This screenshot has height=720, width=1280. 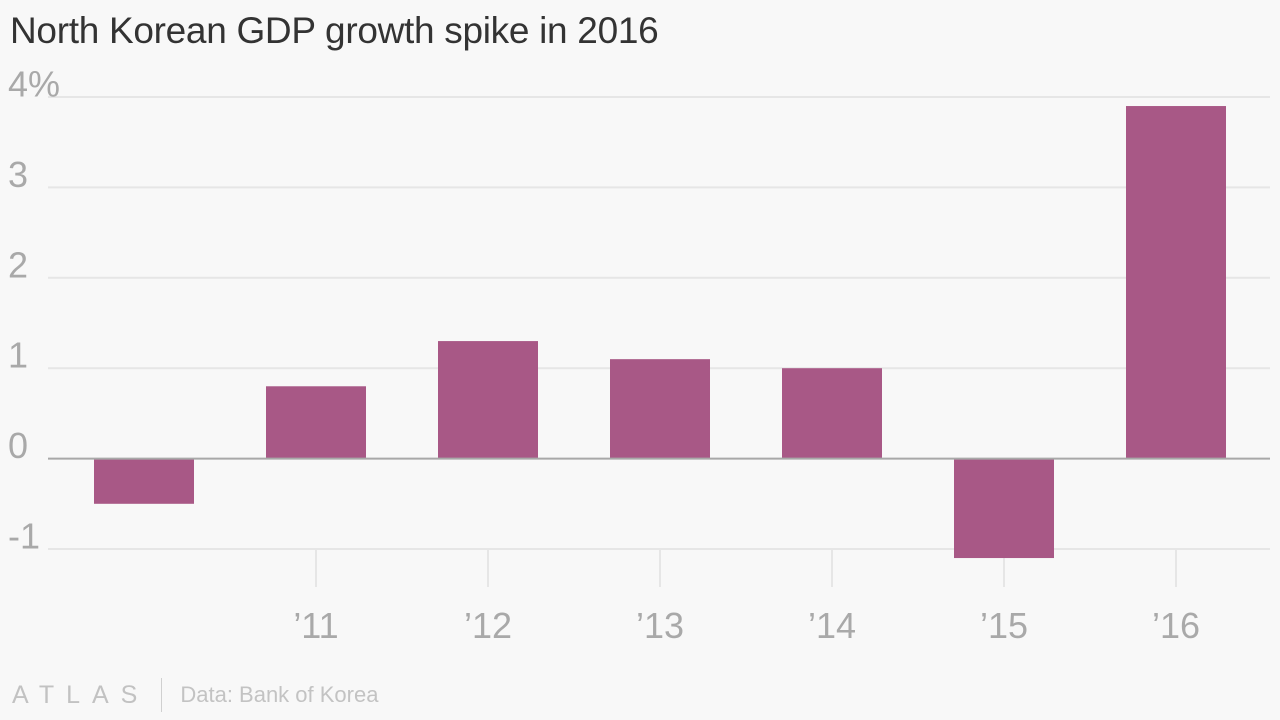 I want to click on y-tick-label: -1, so click(x=24, y=536).